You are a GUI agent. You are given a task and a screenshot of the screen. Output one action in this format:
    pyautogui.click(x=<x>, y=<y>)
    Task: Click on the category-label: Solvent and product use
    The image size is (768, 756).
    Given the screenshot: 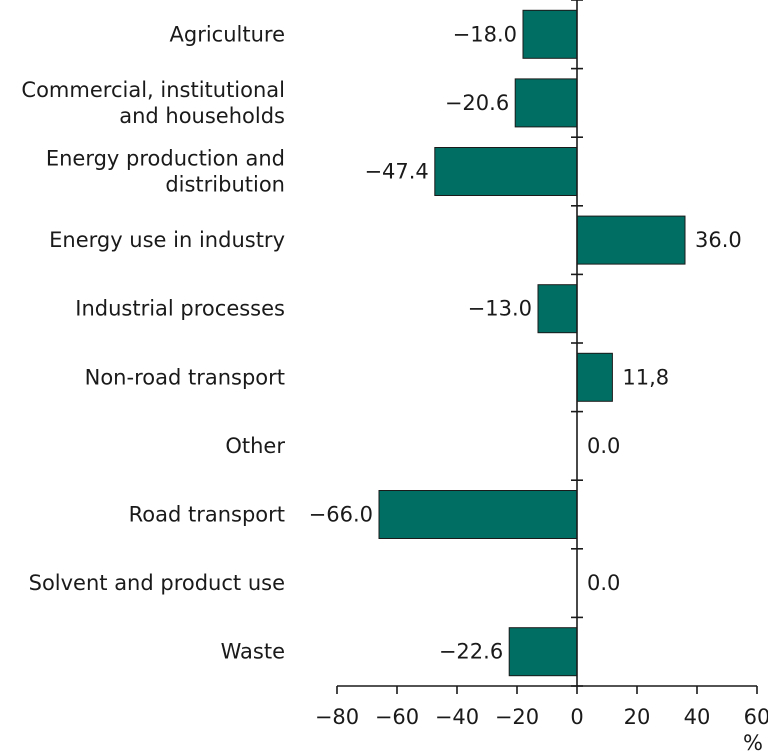 What is the action you would take?
    pyautogui.click(x=157, y=583)
    